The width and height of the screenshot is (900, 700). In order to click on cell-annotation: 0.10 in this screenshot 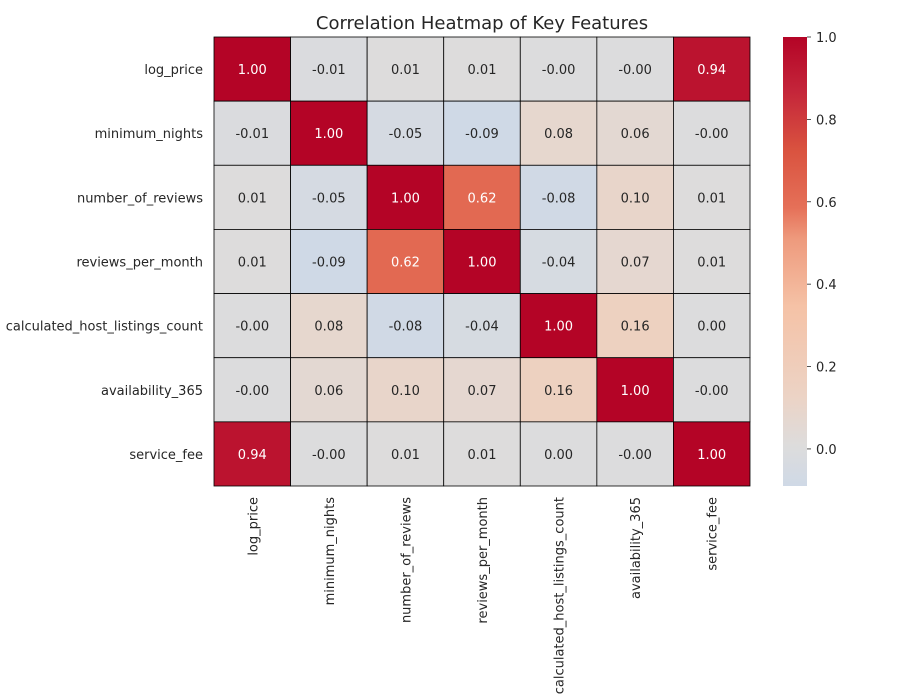, I will do `click(405, 391)`.